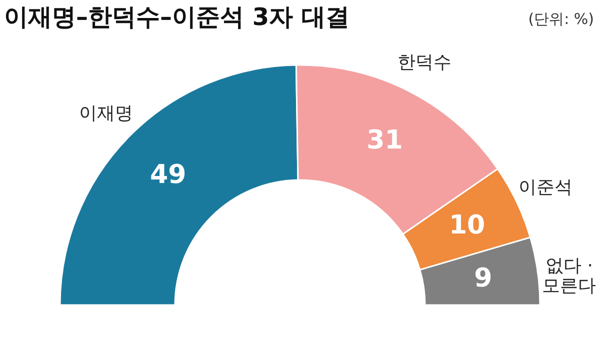  Describe the element at coordinates (483, 279) in the screenshot. I see `data-label: 9` at that location.